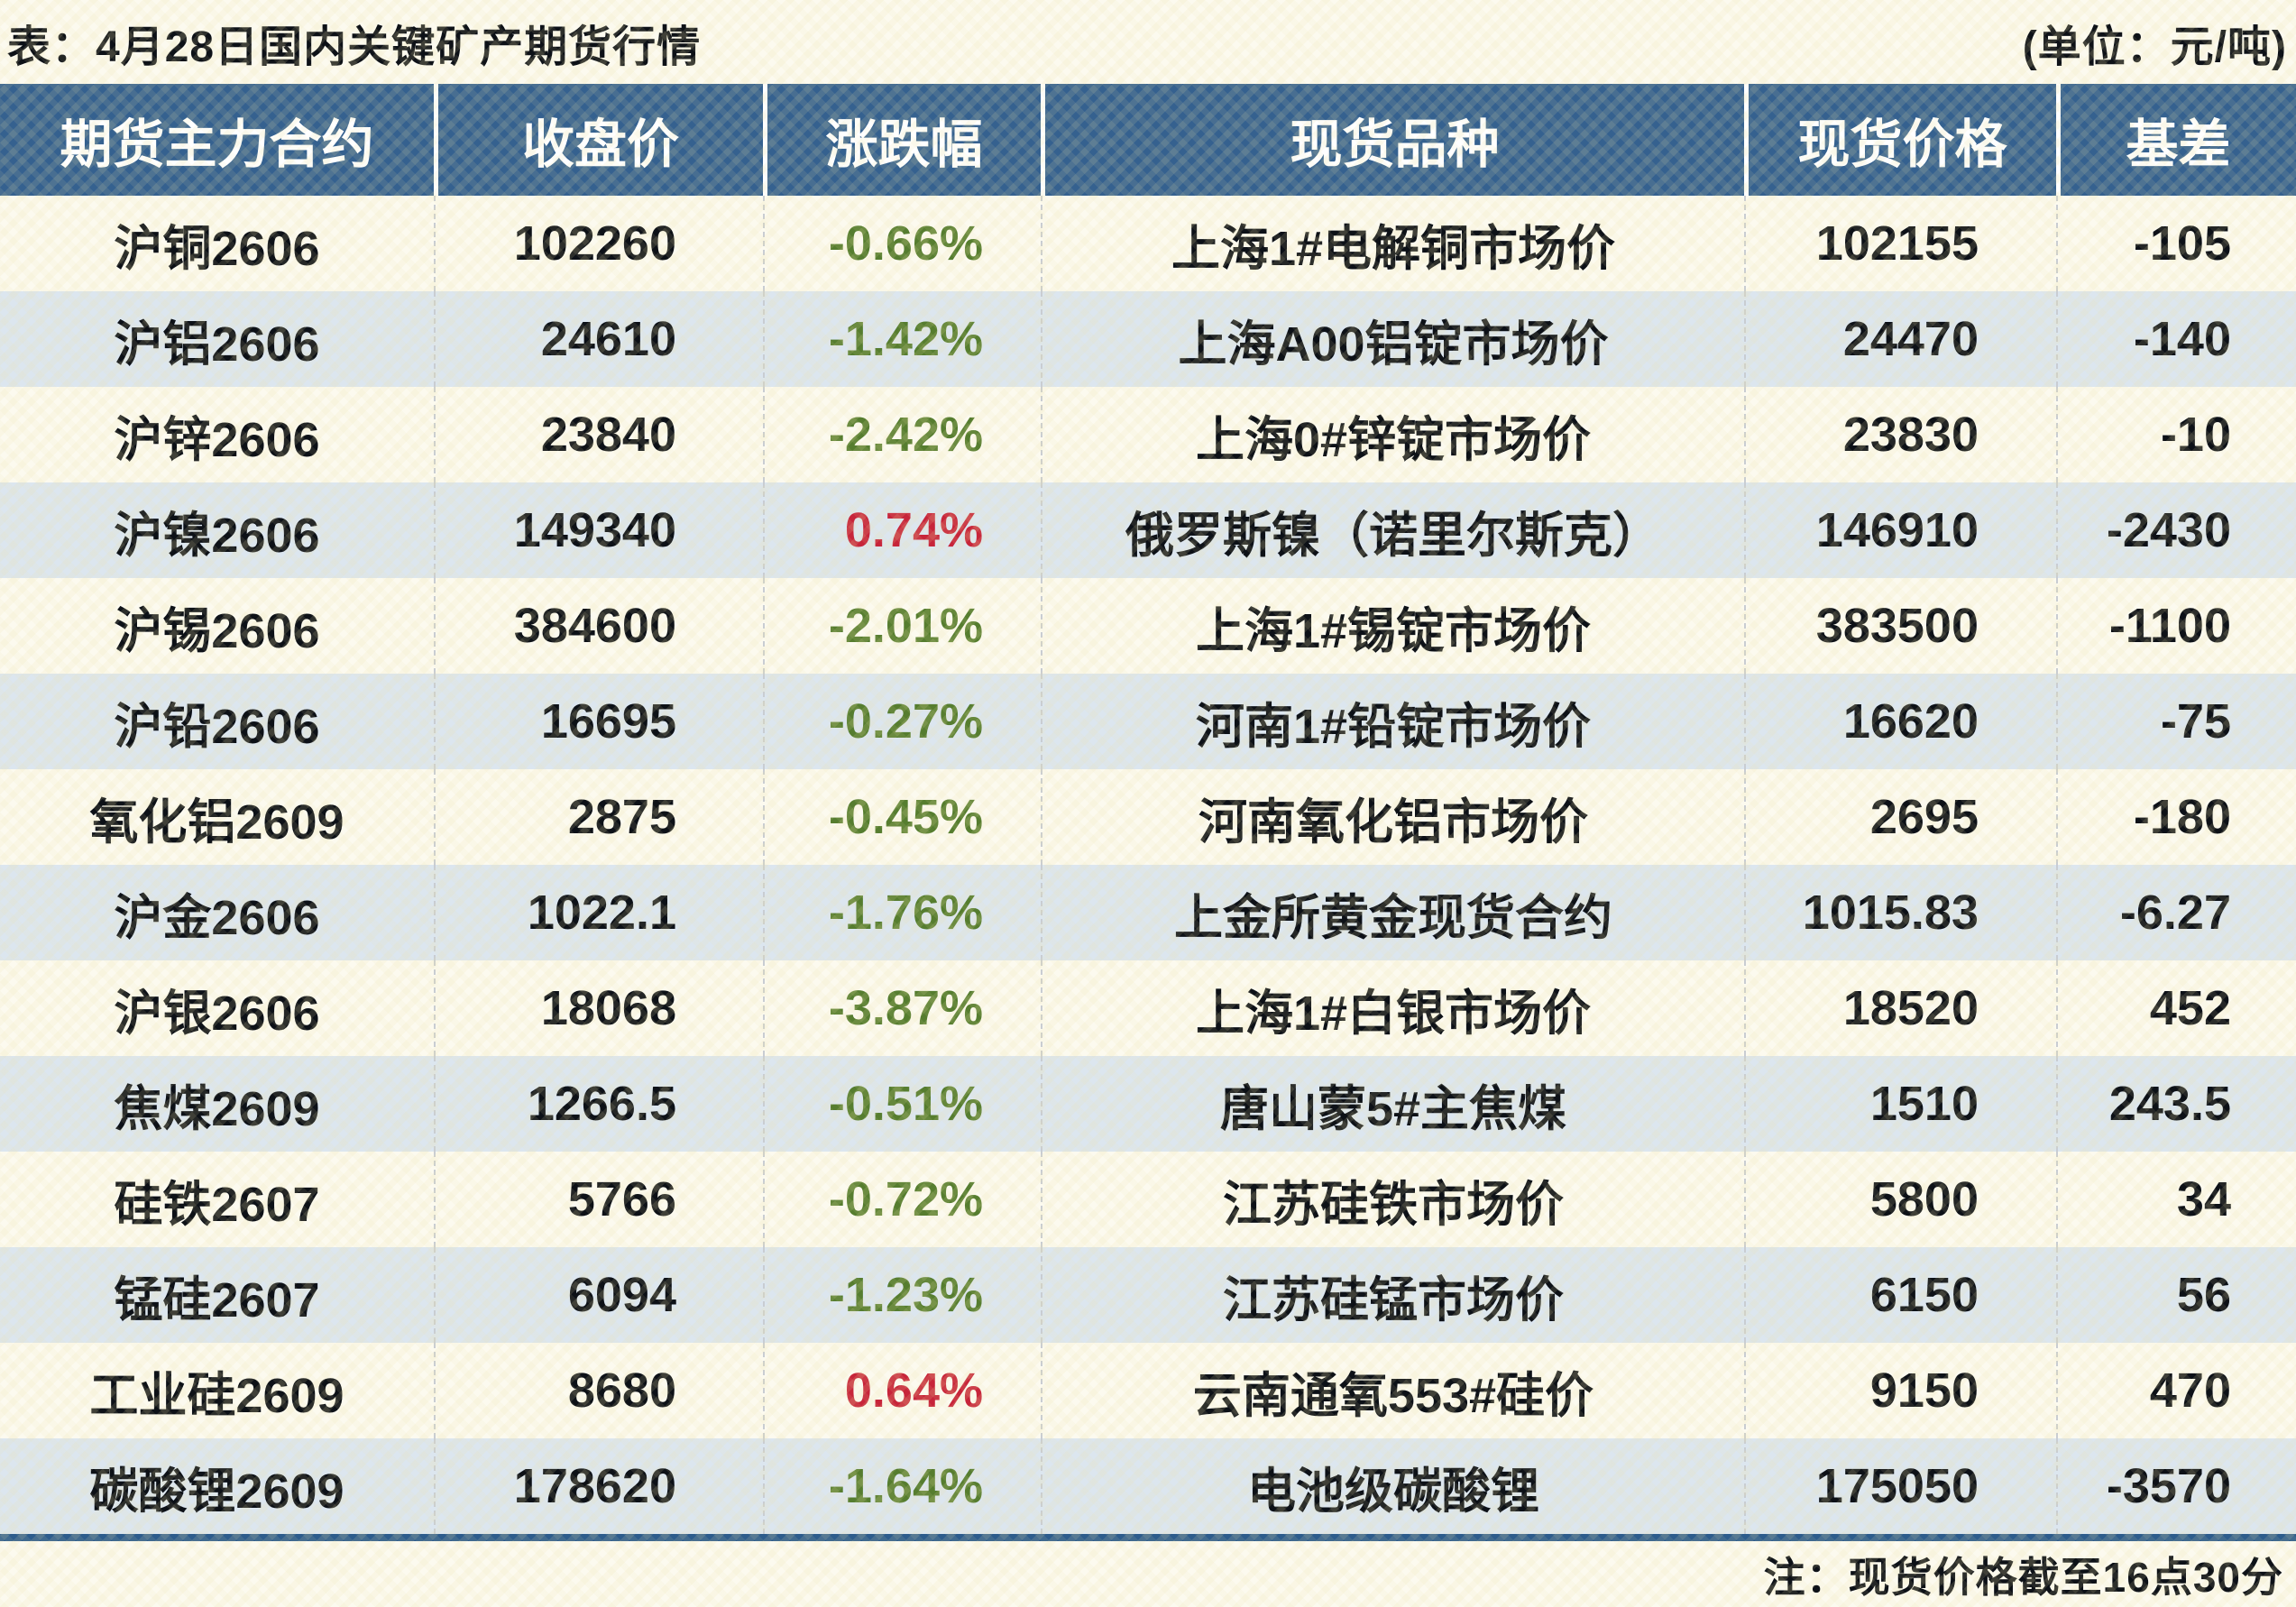 Image resolution: width=2296 pixels, height=1607 pixels. I want to click on close-price-cell: 2875, so click(598, 817).